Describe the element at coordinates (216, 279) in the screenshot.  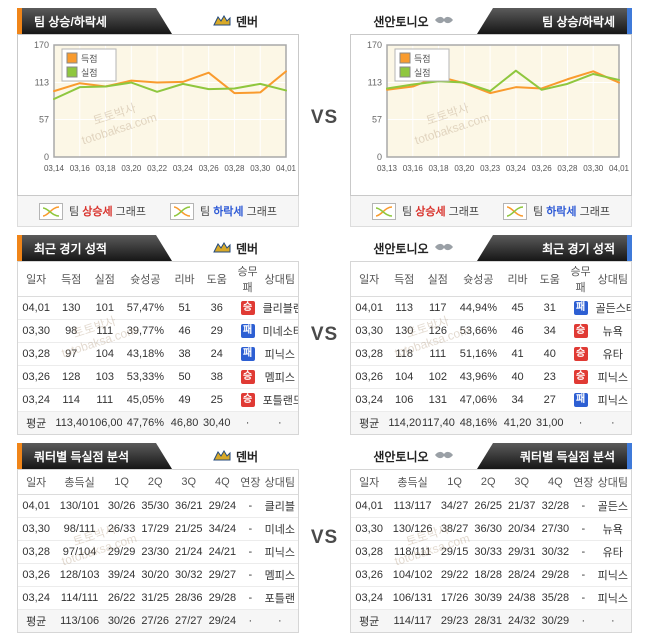
I see `col-header: 도움` at that location.